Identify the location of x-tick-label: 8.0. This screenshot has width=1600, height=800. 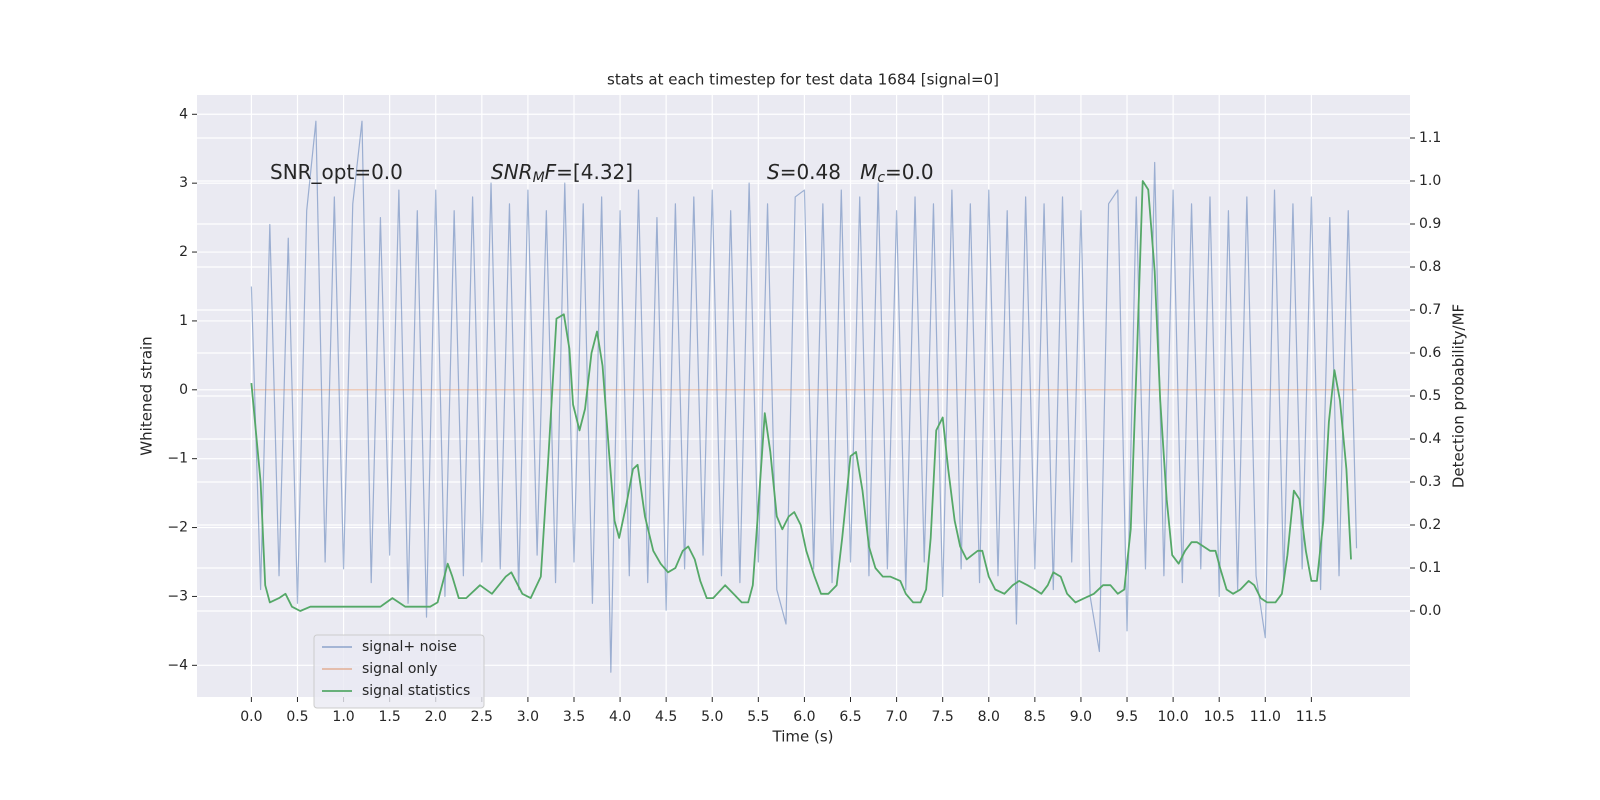
(989, 717).